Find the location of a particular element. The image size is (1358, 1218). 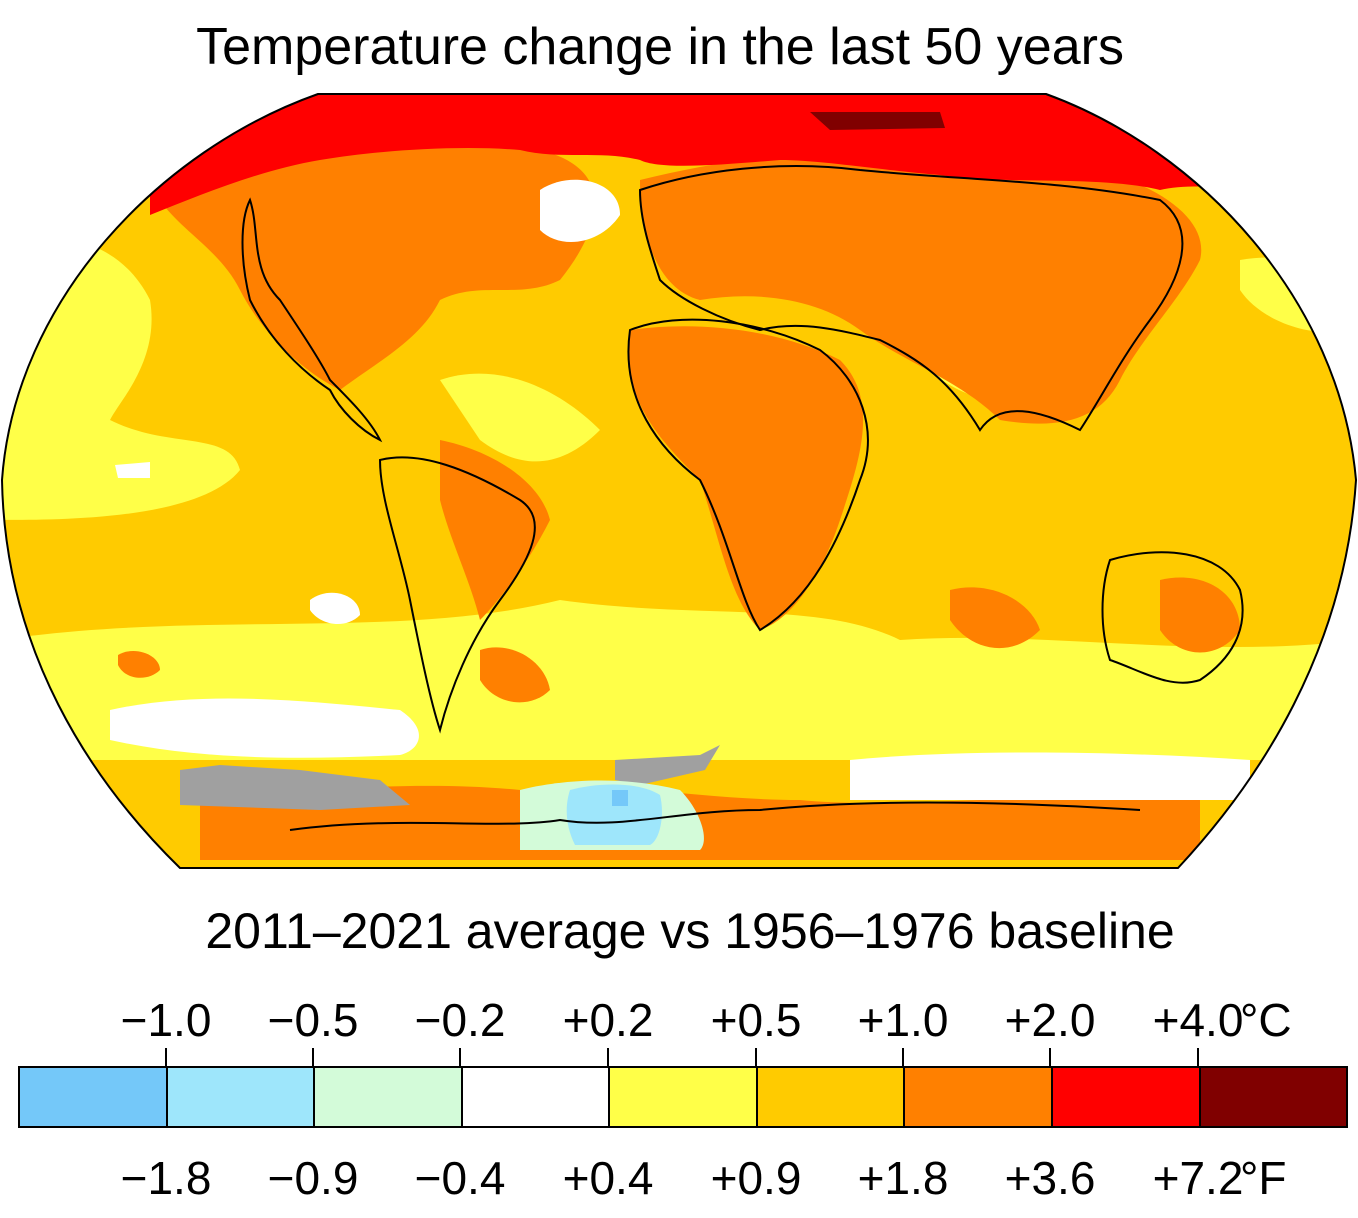

legend-colorbar is located at coordinates (683, 1097).